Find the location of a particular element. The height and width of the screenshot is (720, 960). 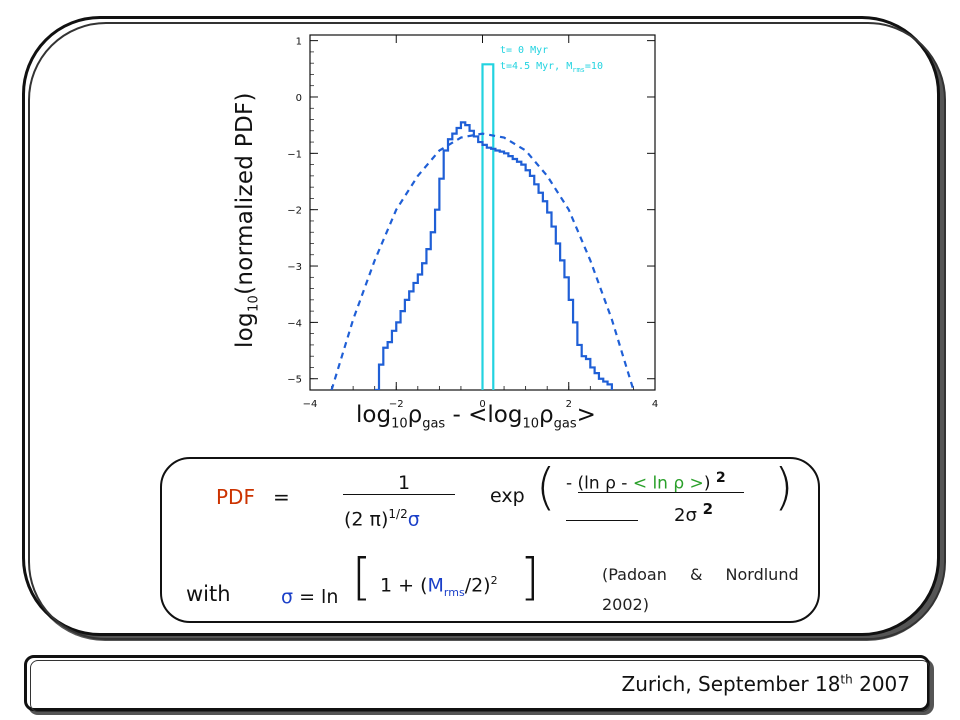

bracket-right: ] is located at coordinates (530, 577).